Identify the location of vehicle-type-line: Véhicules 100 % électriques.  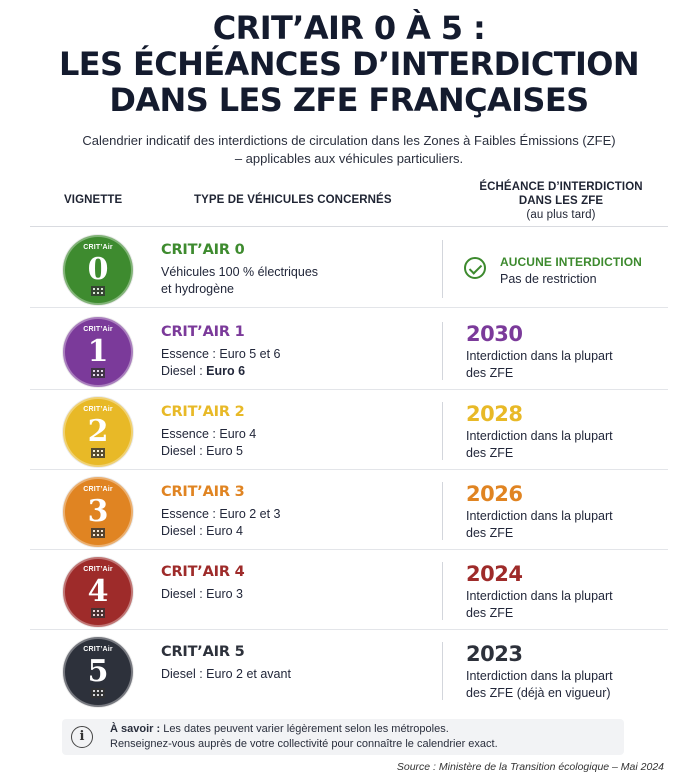
(239, 272).